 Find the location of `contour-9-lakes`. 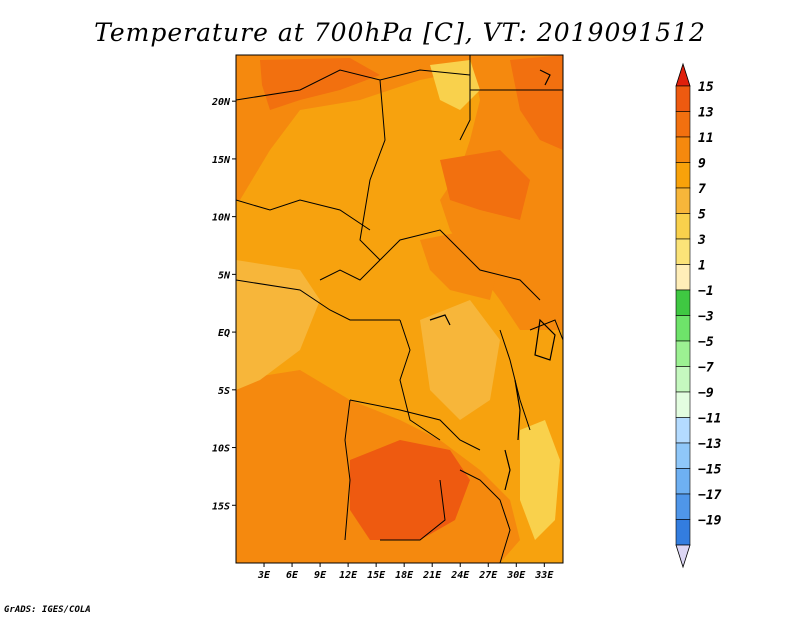

contour-9-lakes is located at coordinates (460, 360).